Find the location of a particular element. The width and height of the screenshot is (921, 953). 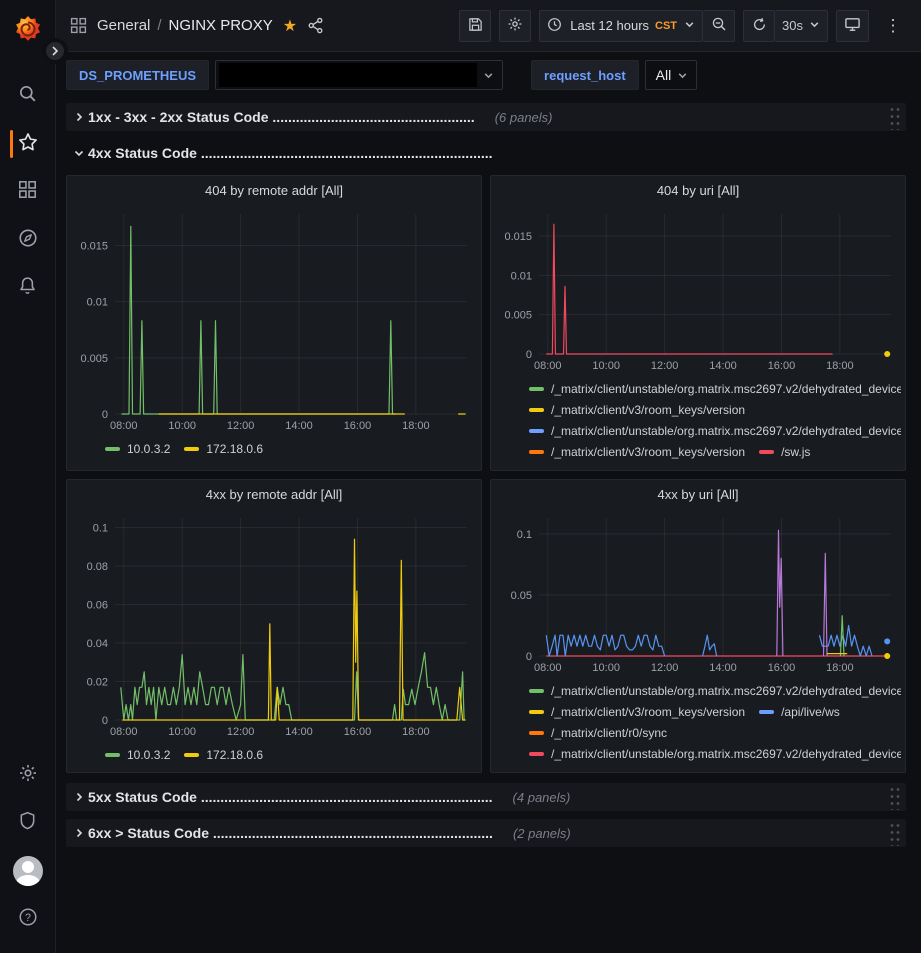

share-icon is located at coordinates (315, 25).